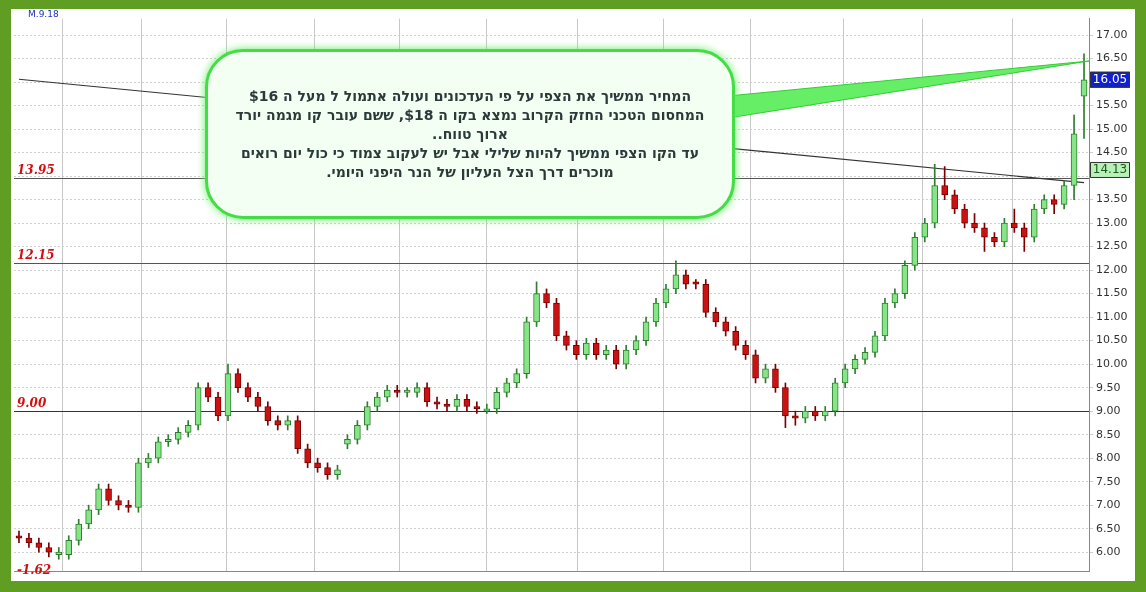 The image size is (1146, 592). What do you see at coordinates (1108, 434) in the screenshot?
I see `y-tick-label: 8.50` at bounding box center [1108, 434].